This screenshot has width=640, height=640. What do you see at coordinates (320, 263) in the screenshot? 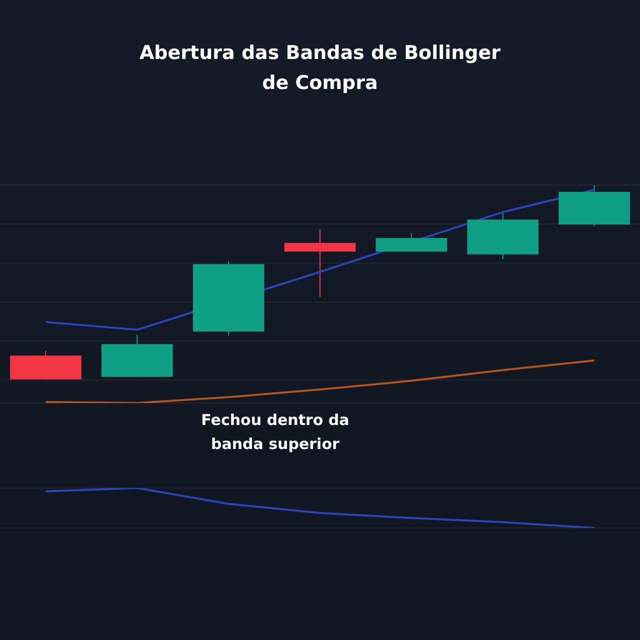
I see `candlestick` at bounding box center [320, 263].